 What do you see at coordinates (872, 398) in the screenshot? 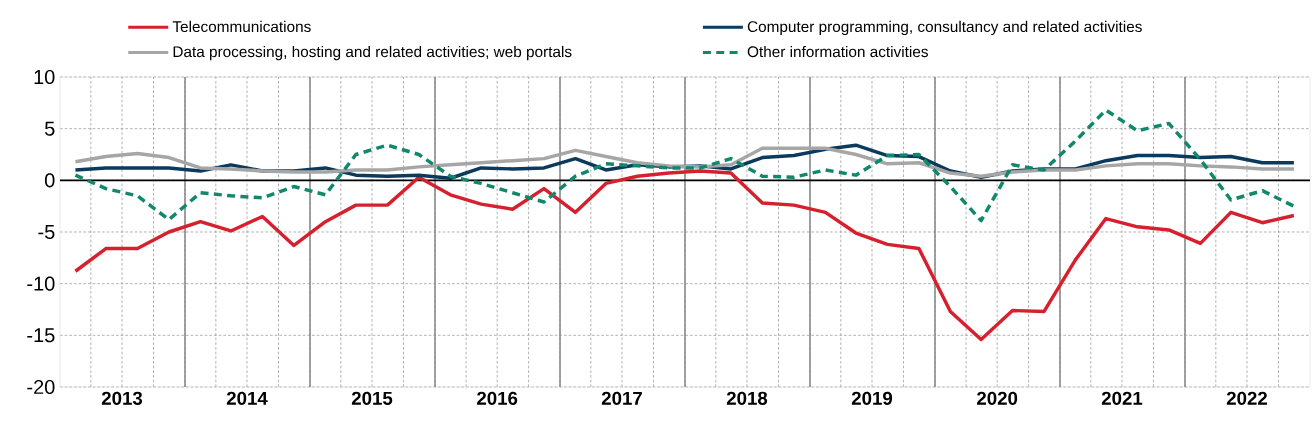
I see `x-tick-label: 2019` at bounding box center [872, 398].